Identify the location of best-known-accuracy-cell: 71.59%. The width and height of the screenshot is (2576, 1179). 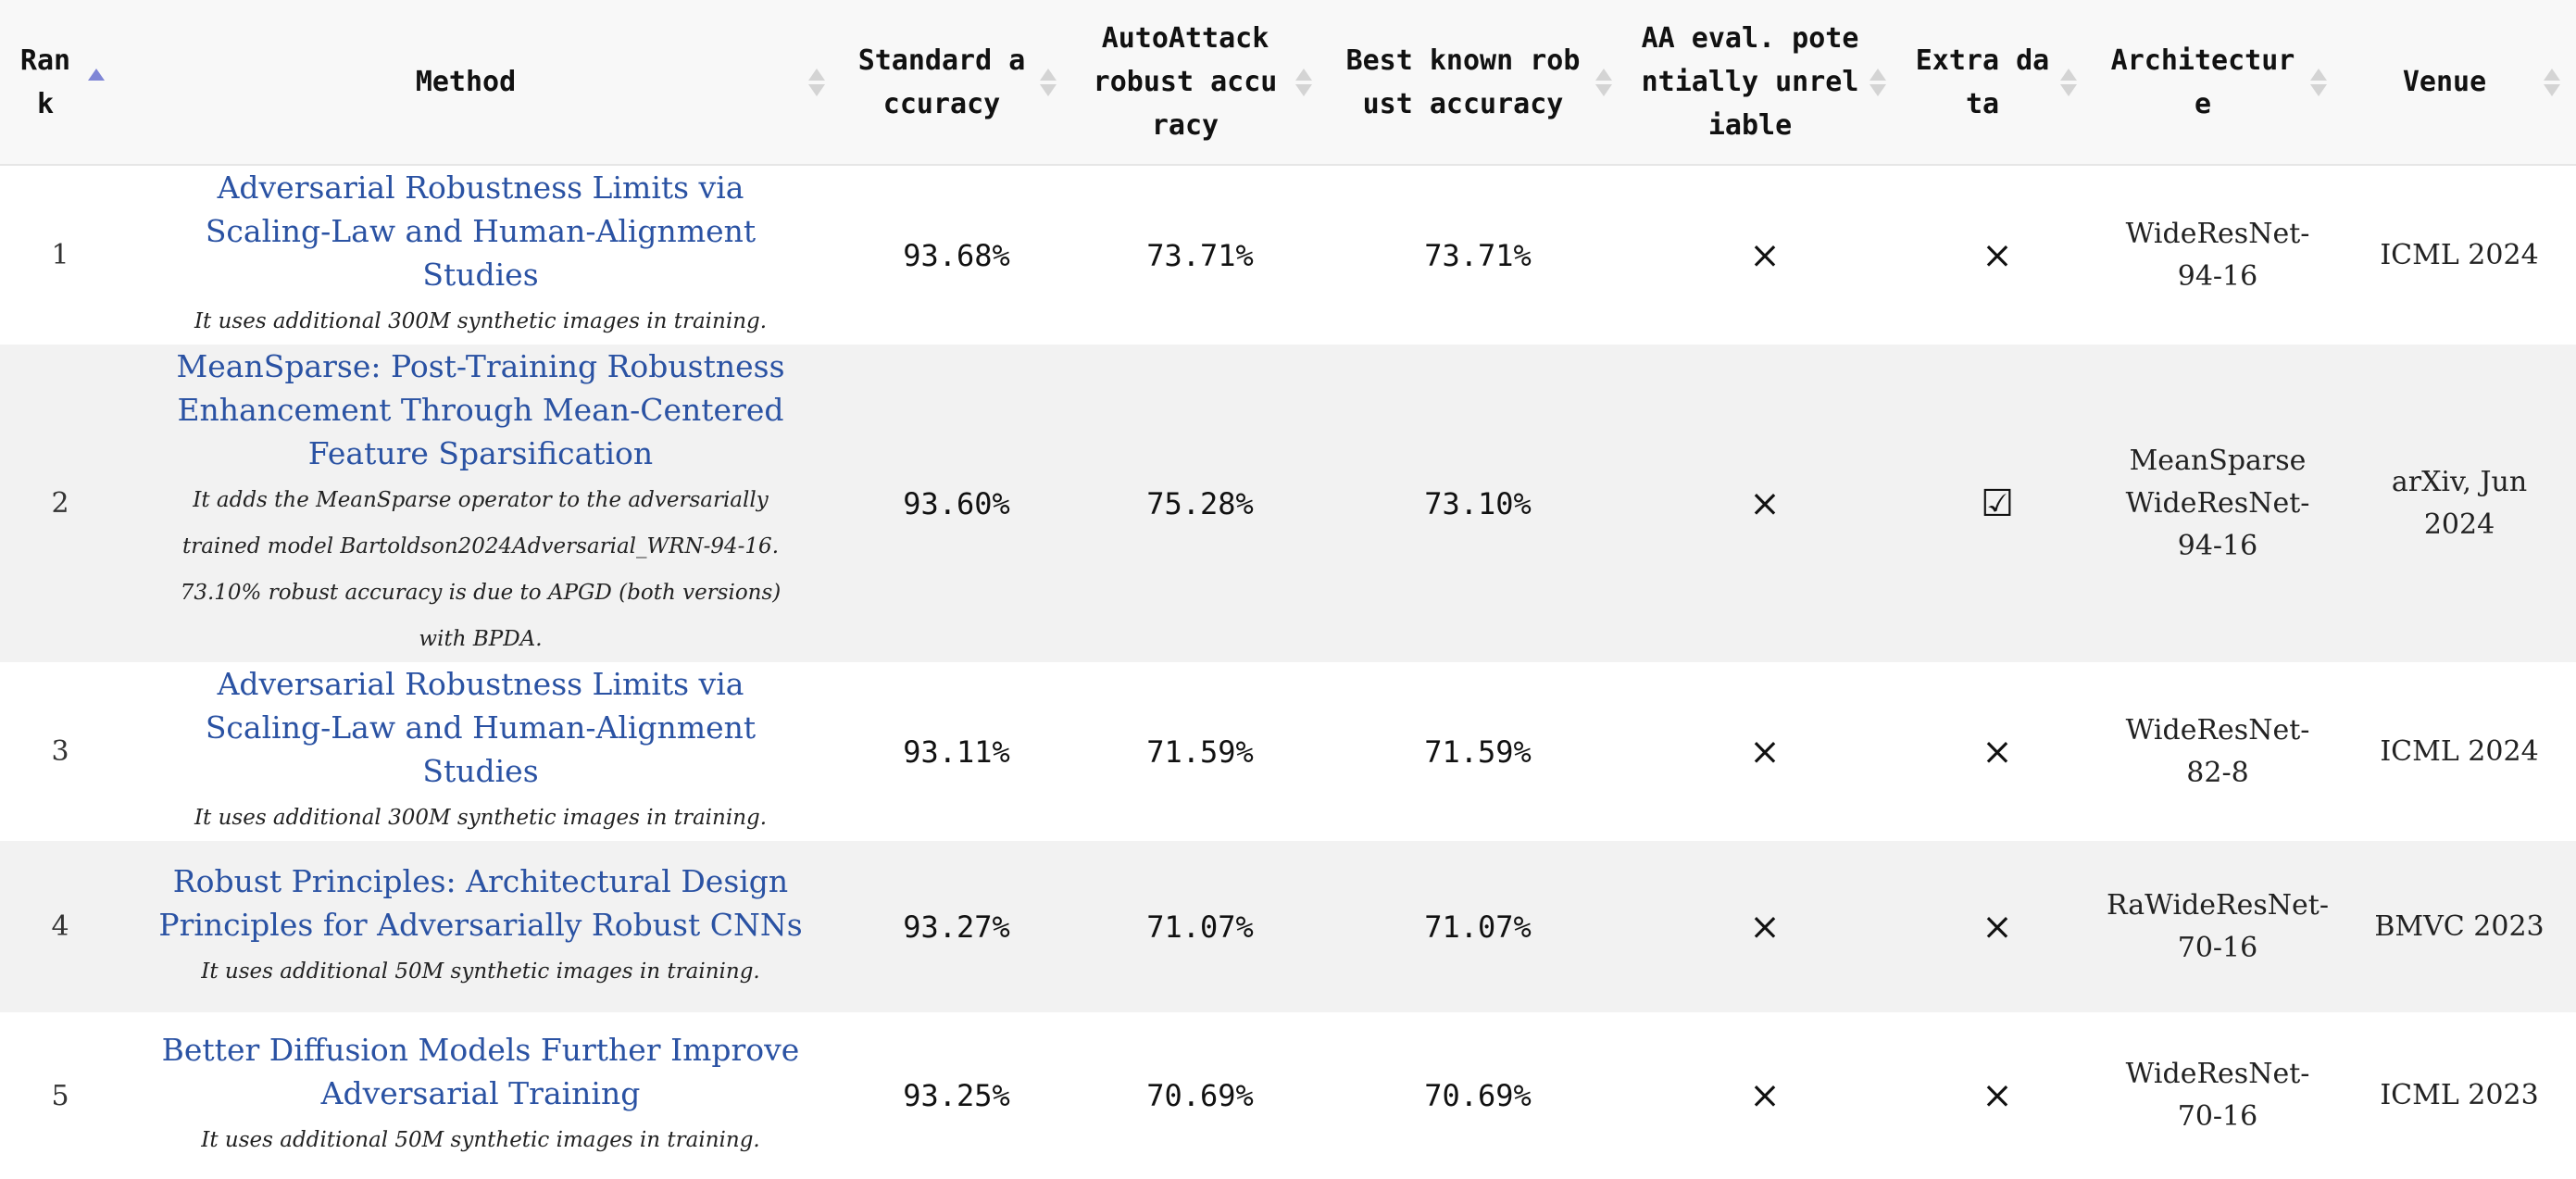
(1478, 752).